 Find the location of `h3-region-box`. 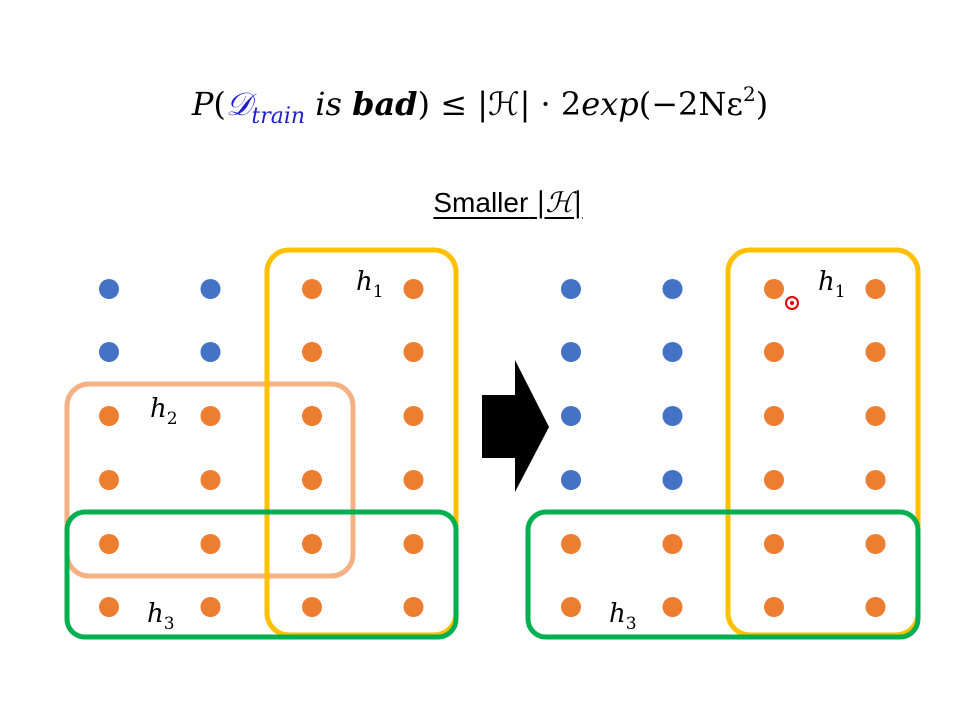

h3-region-box is located at coordinates (261, 574).